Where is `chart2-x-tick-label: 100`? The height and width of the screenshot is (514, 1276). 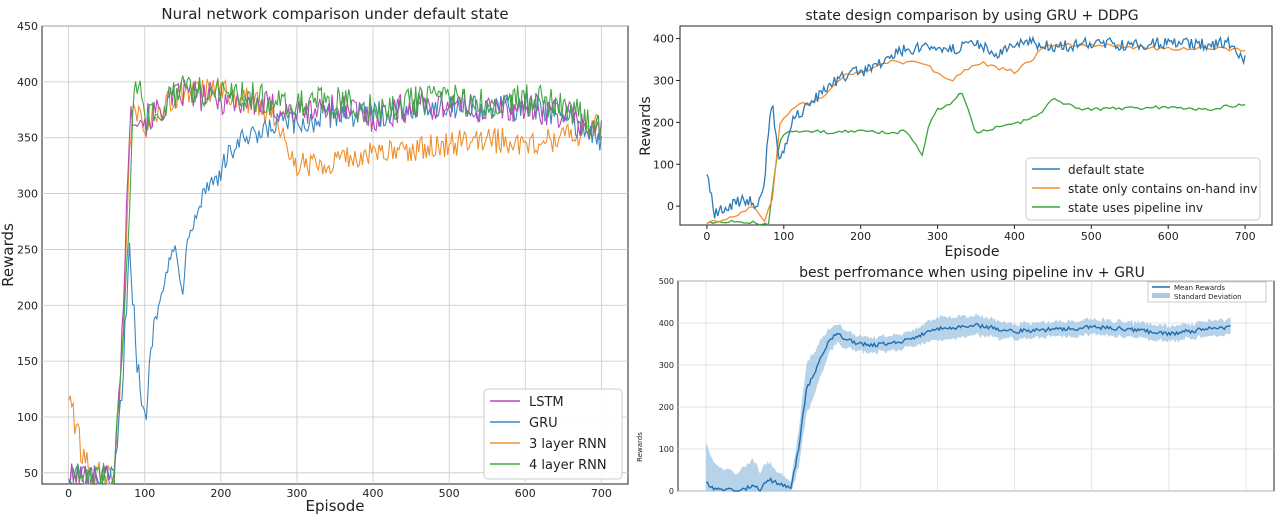
chart2-x-tick-label: 100 is located at coordinates (783, 236).